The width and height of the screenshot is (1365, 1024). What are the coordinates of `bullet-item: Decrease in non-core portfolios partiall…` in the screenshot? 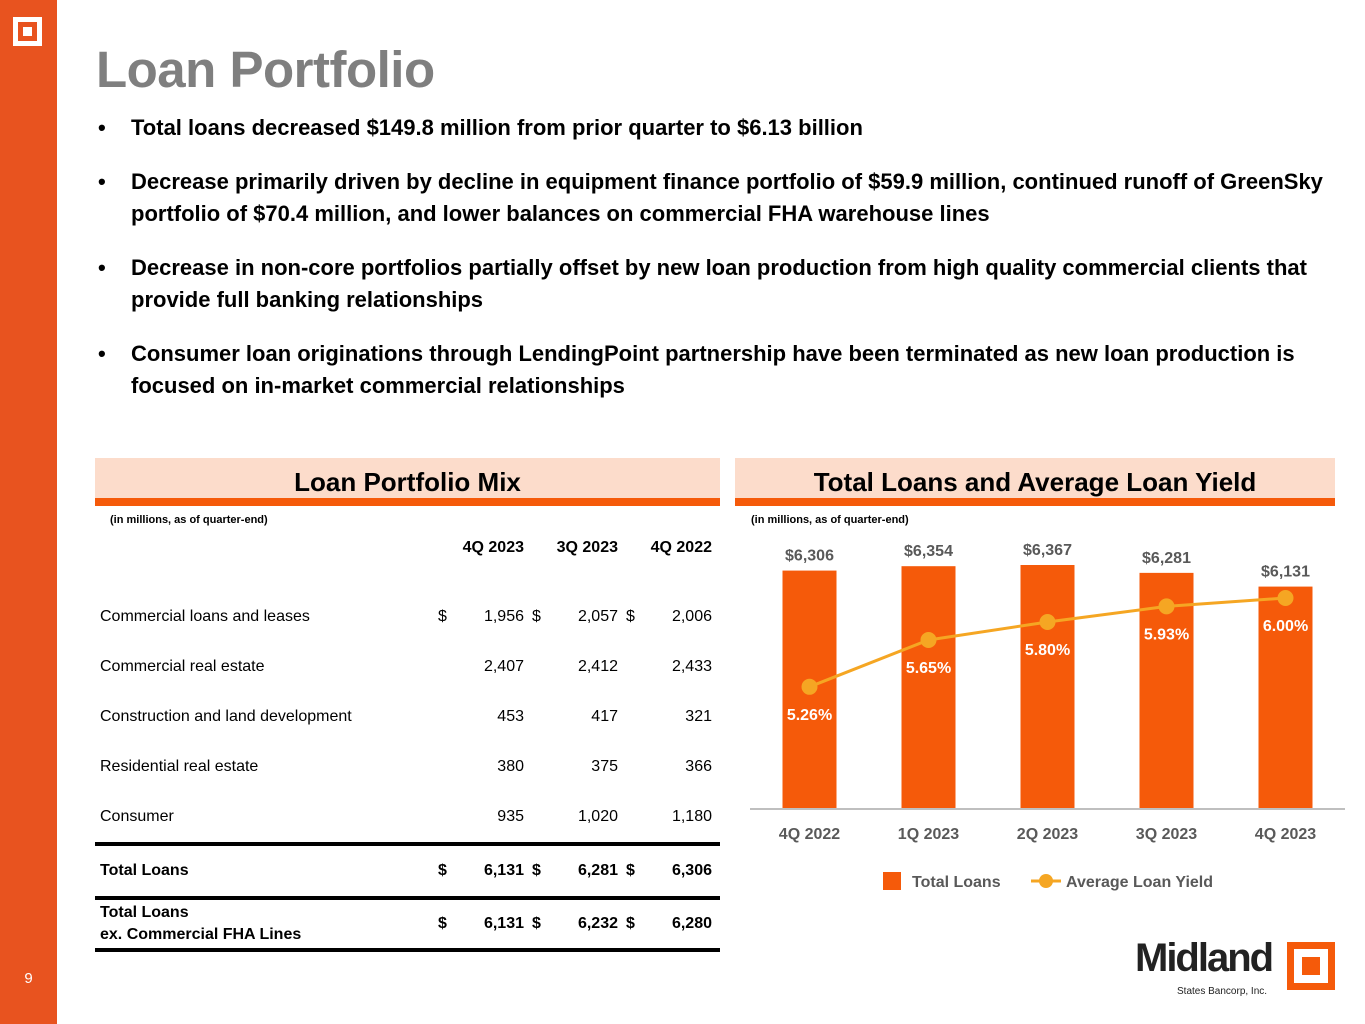 It's located at (713, 284).